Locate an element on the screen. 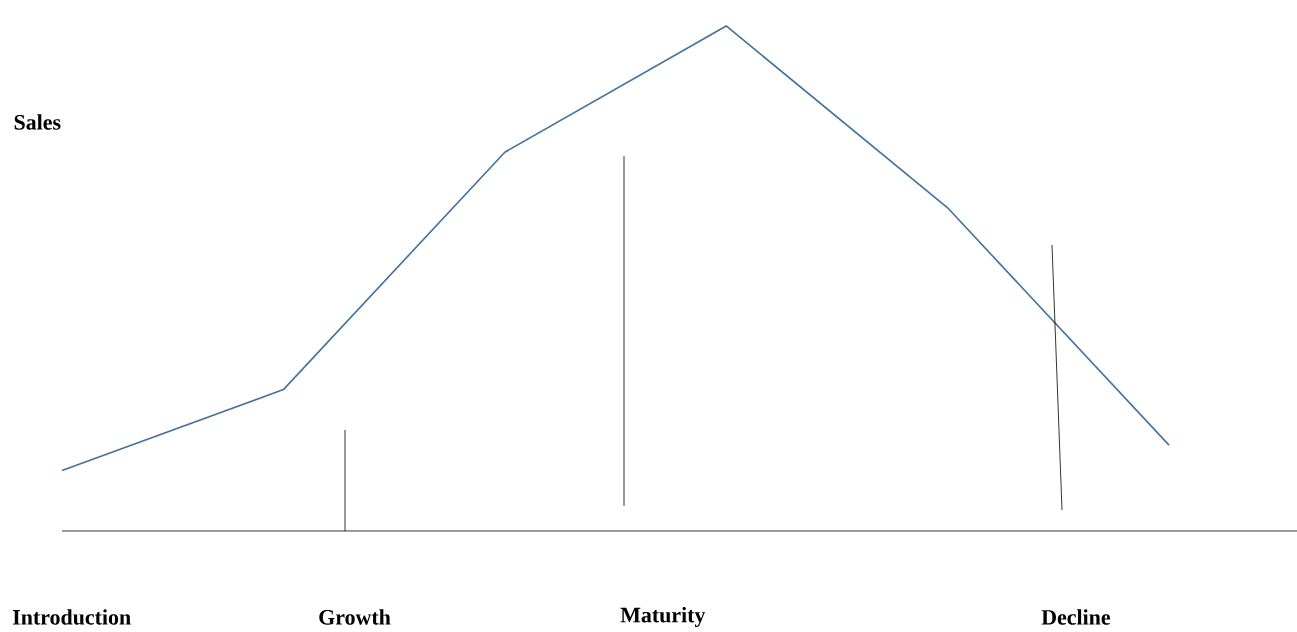  text: Introduction is located at coordinates (71, 617).